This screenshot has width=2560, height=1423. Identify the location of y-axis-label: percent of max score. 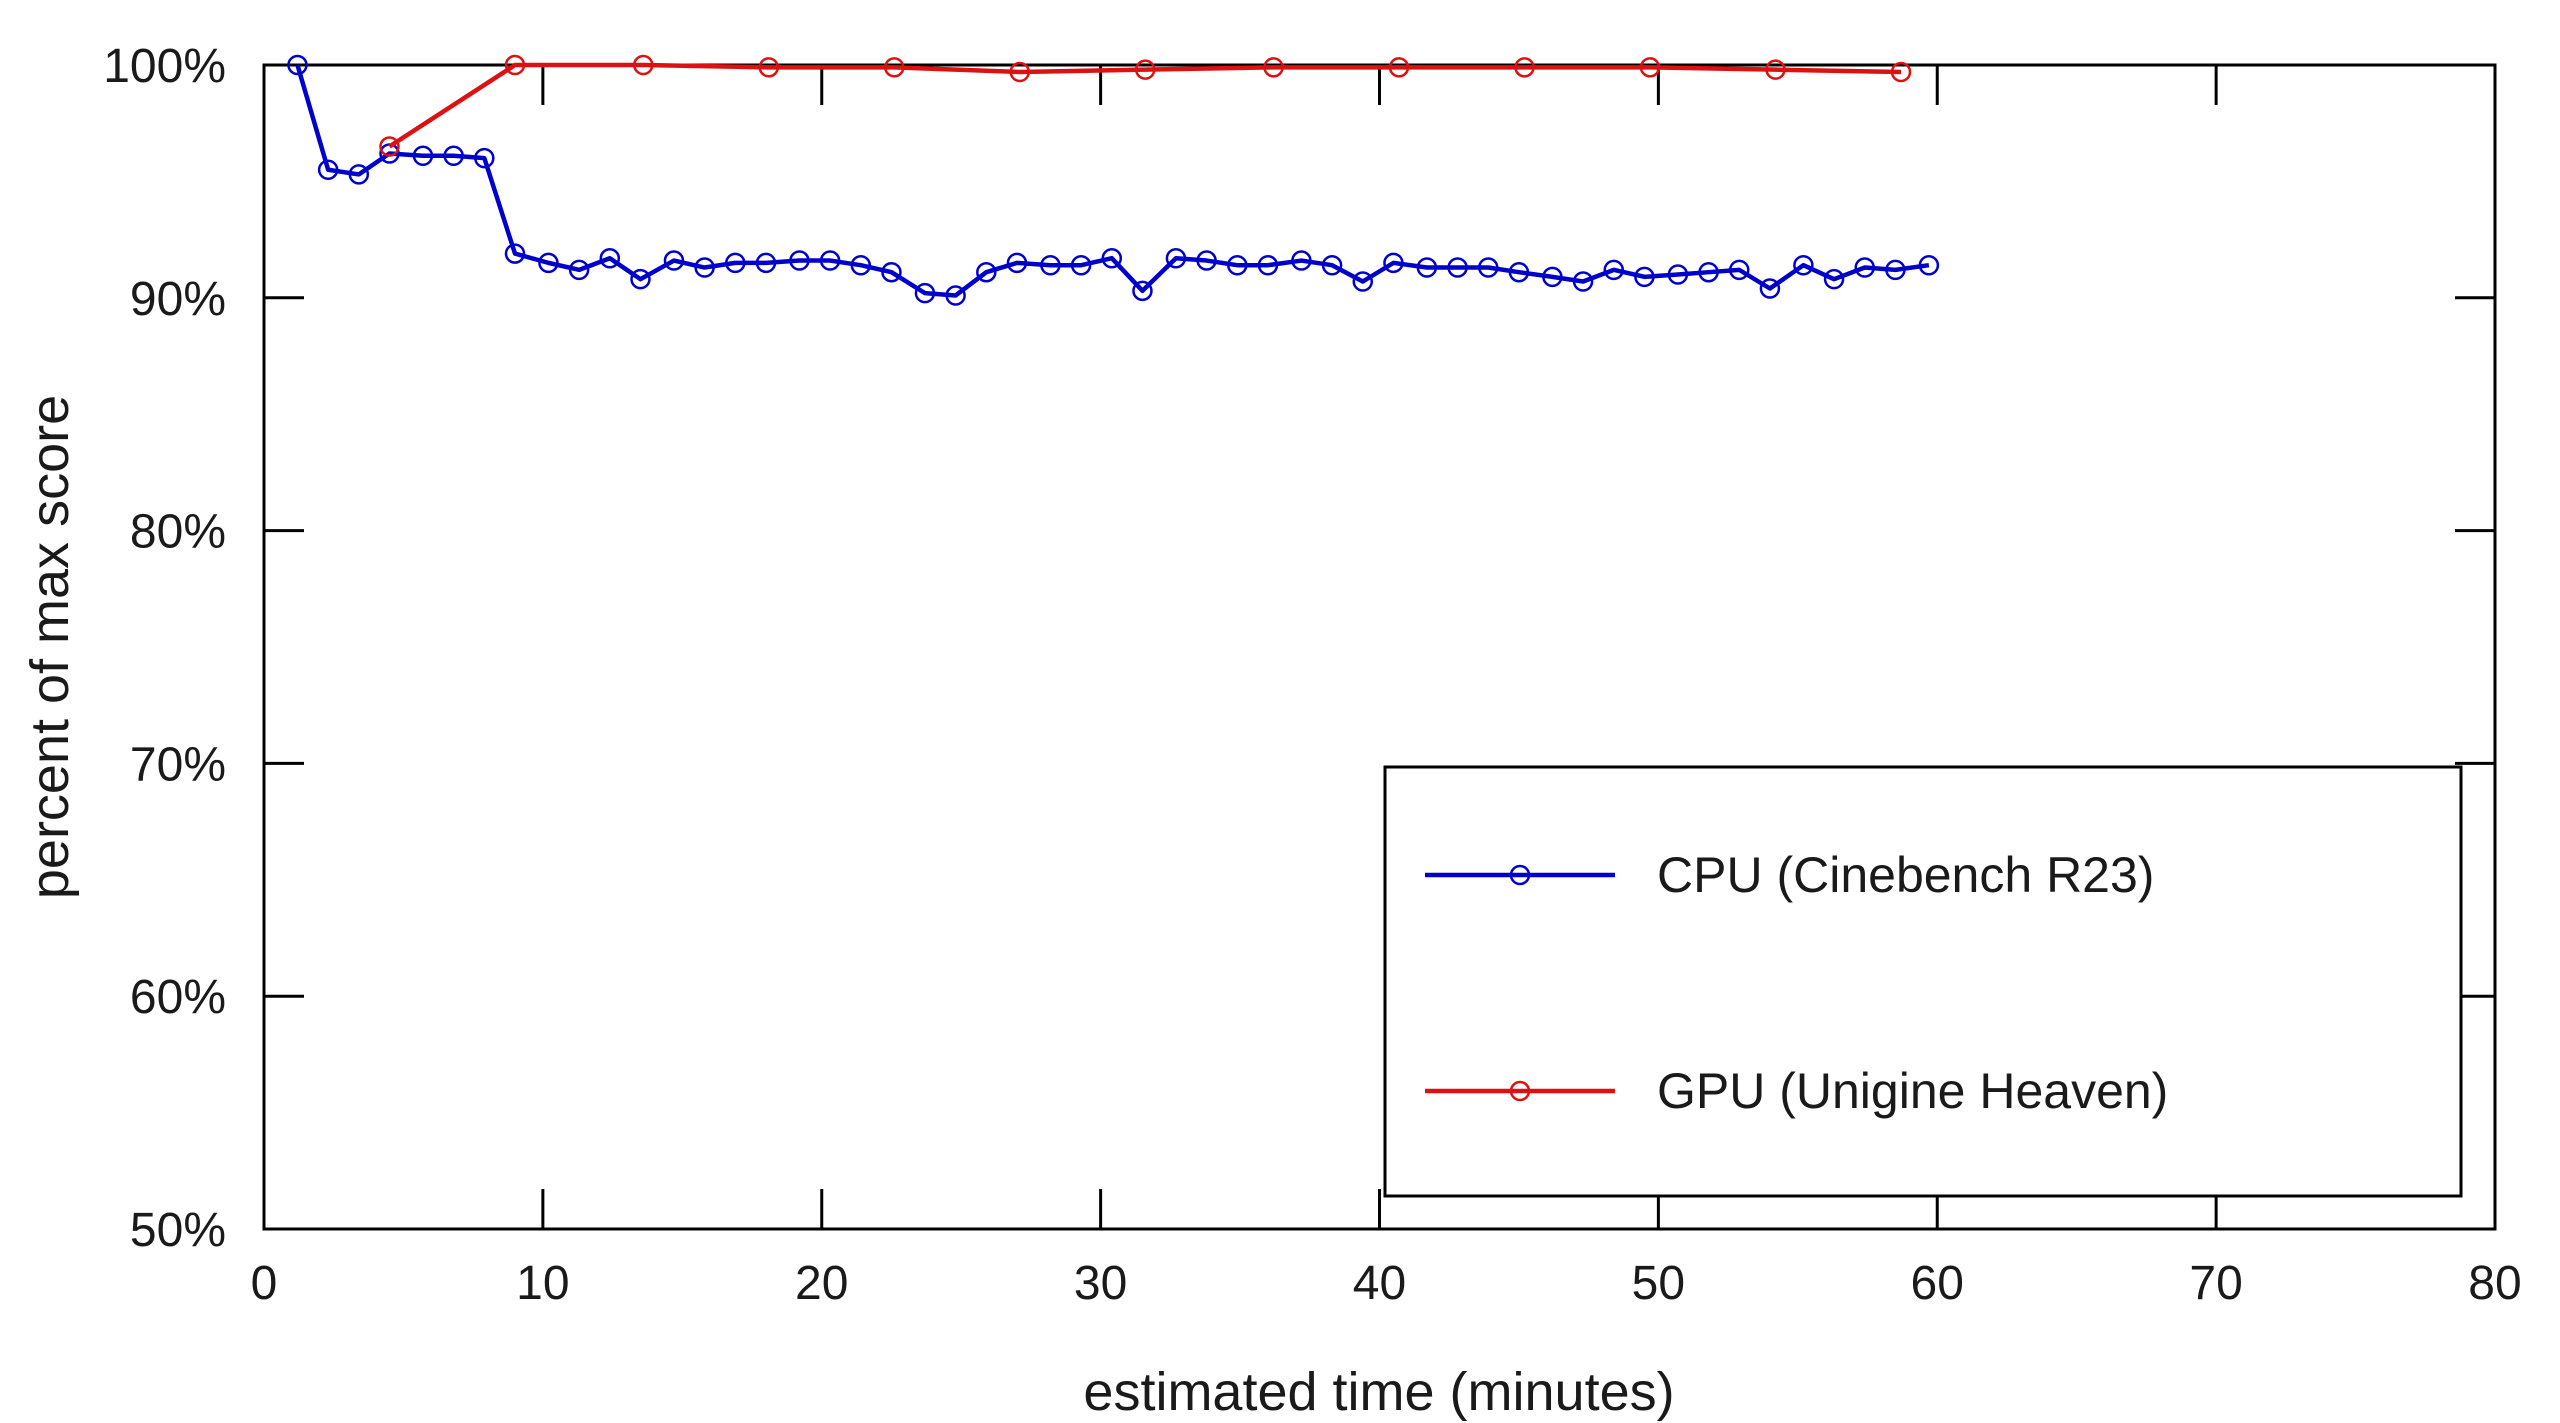
(50, 647).